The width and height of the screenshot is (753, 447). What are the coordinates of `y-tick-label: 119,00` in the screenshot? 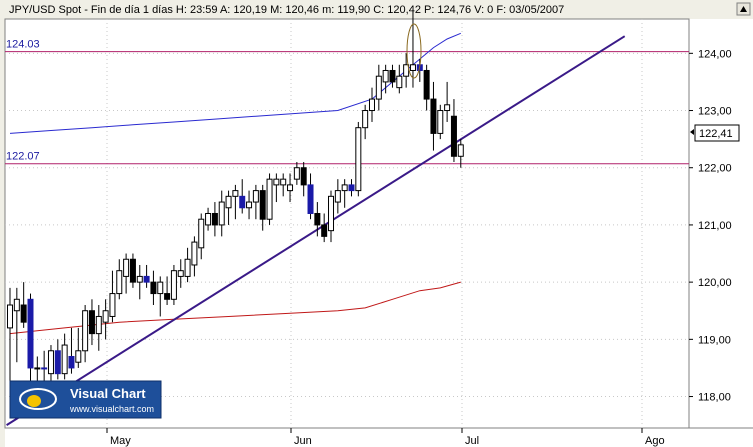 It's located at (714, 340).